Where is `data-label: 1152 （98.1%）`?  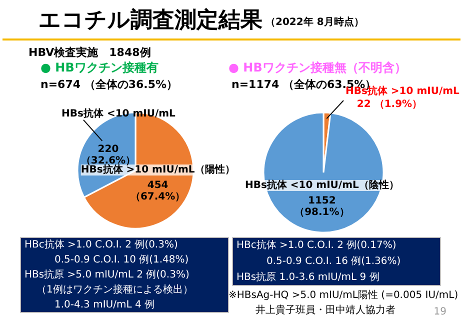
data-label: 1152 （98.1%） is located at coordinates (322, 206).